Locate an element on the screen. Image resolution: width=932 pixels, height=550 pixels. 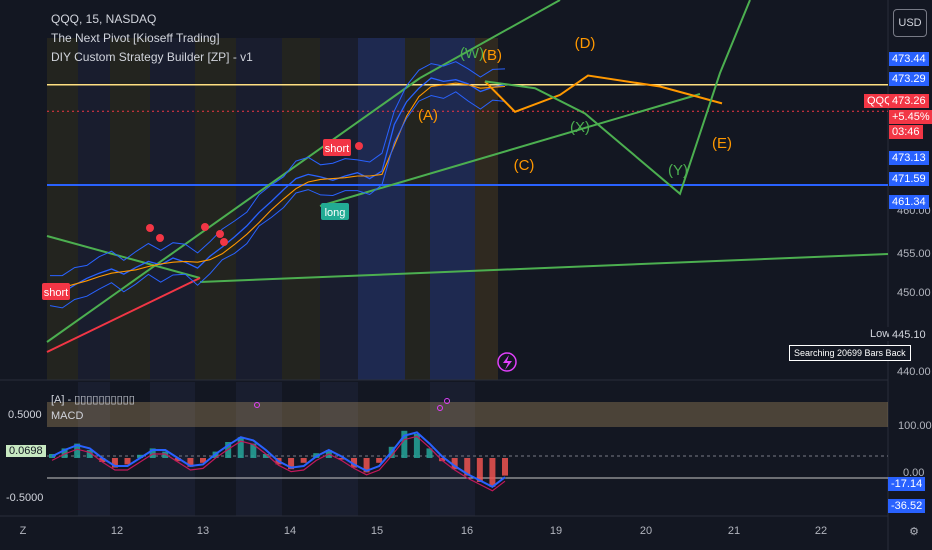
time-axis-tick: 14 is located at coordinates (290, 531).